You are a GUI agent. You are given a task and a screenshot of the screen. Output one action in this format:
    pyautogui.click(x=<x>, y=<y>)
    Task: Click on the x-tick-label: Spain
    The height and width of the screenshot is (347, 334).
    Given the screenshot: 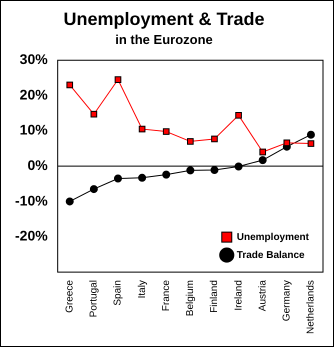 What is the action you would take?
    pyautogui.click(x=118, y=293)
    